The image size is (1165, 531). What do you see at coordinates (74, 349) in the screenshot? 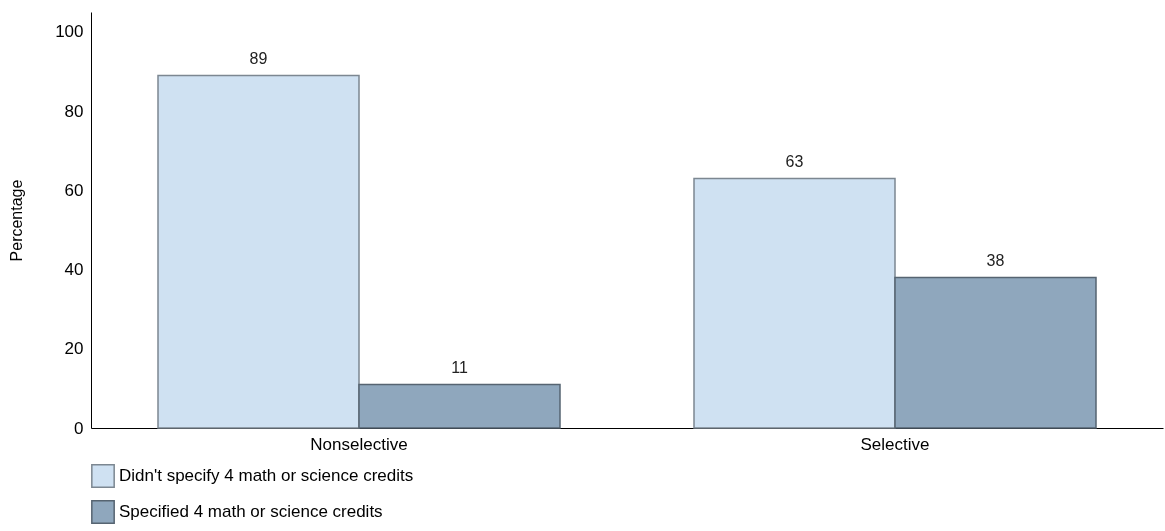
I see `y-tick-label: 20` at bounding box center [74, 349].